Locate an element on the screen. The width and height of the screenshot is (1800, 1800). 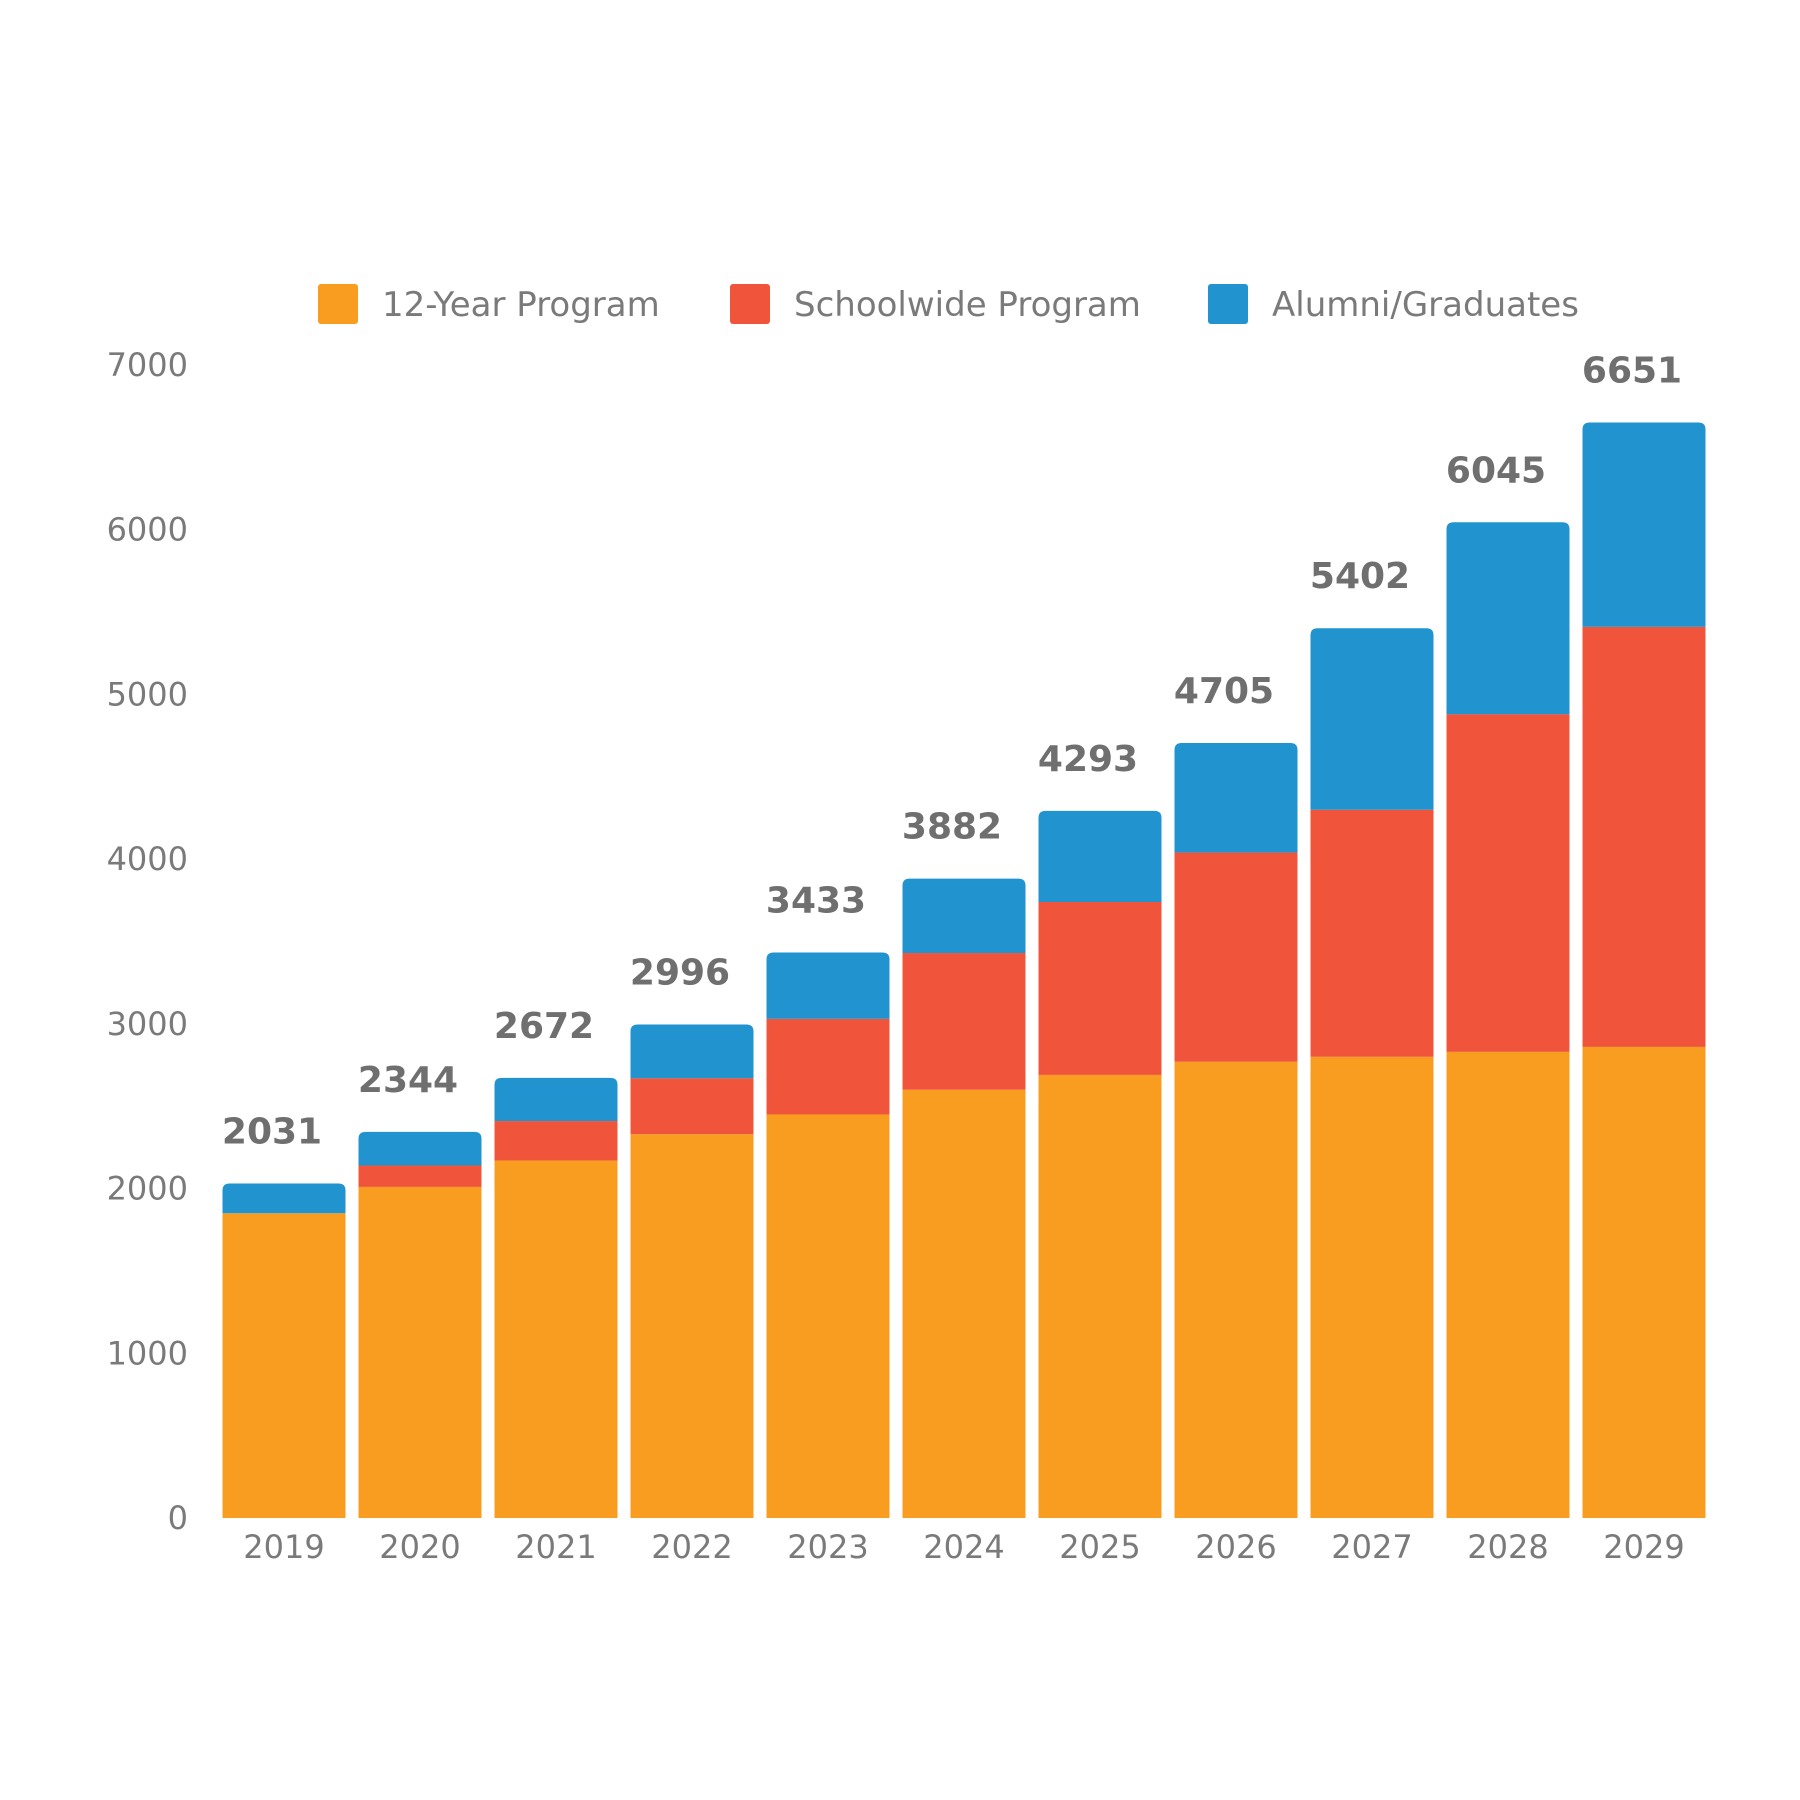
bar-stack-2024 is located at coordinates (964, 1198).